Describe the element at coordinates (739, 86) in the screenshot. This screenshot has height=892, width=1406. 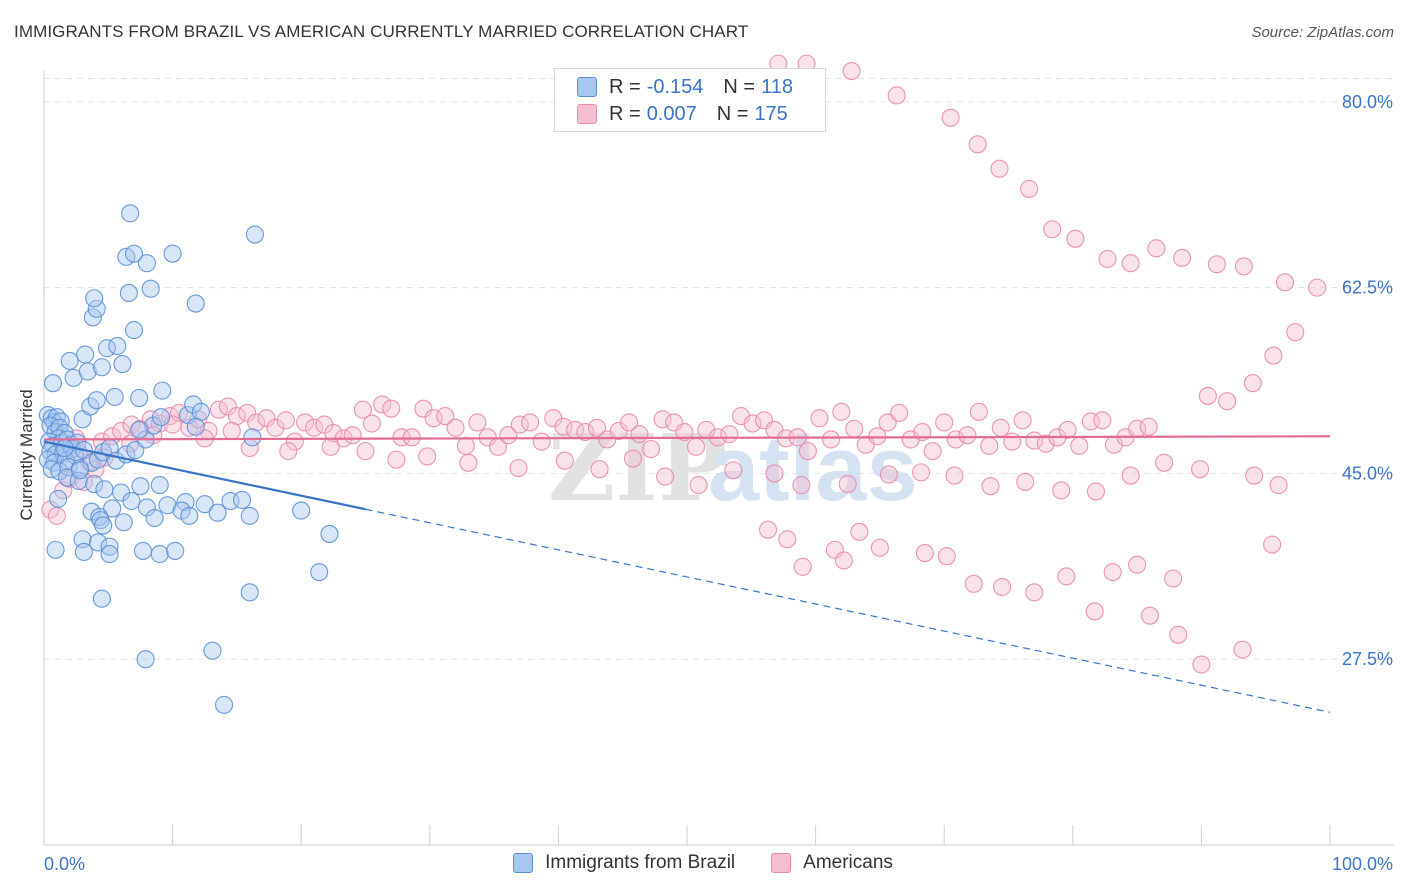
I see `legend-n-label: N =` at that location.